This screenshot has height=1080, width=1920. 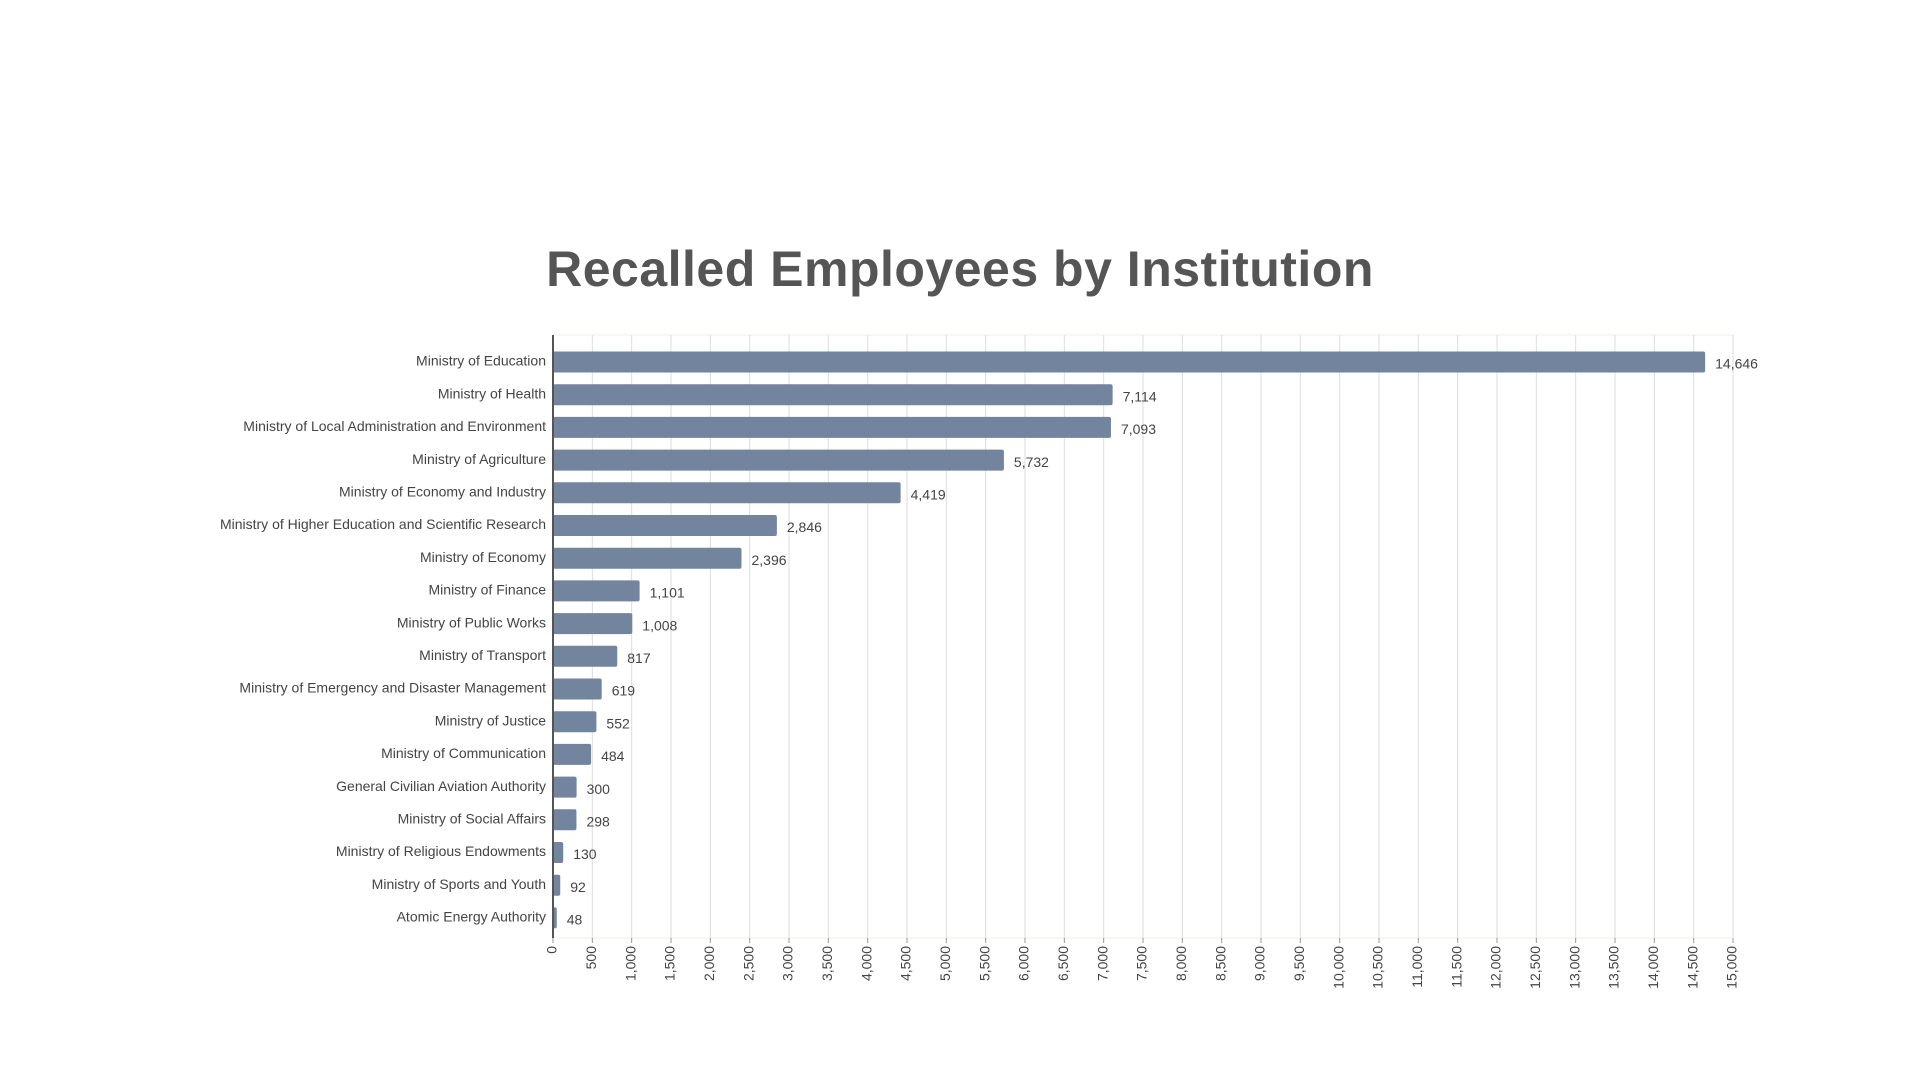 I want to click on value-label: 2,846, so click(x=804, y=527).